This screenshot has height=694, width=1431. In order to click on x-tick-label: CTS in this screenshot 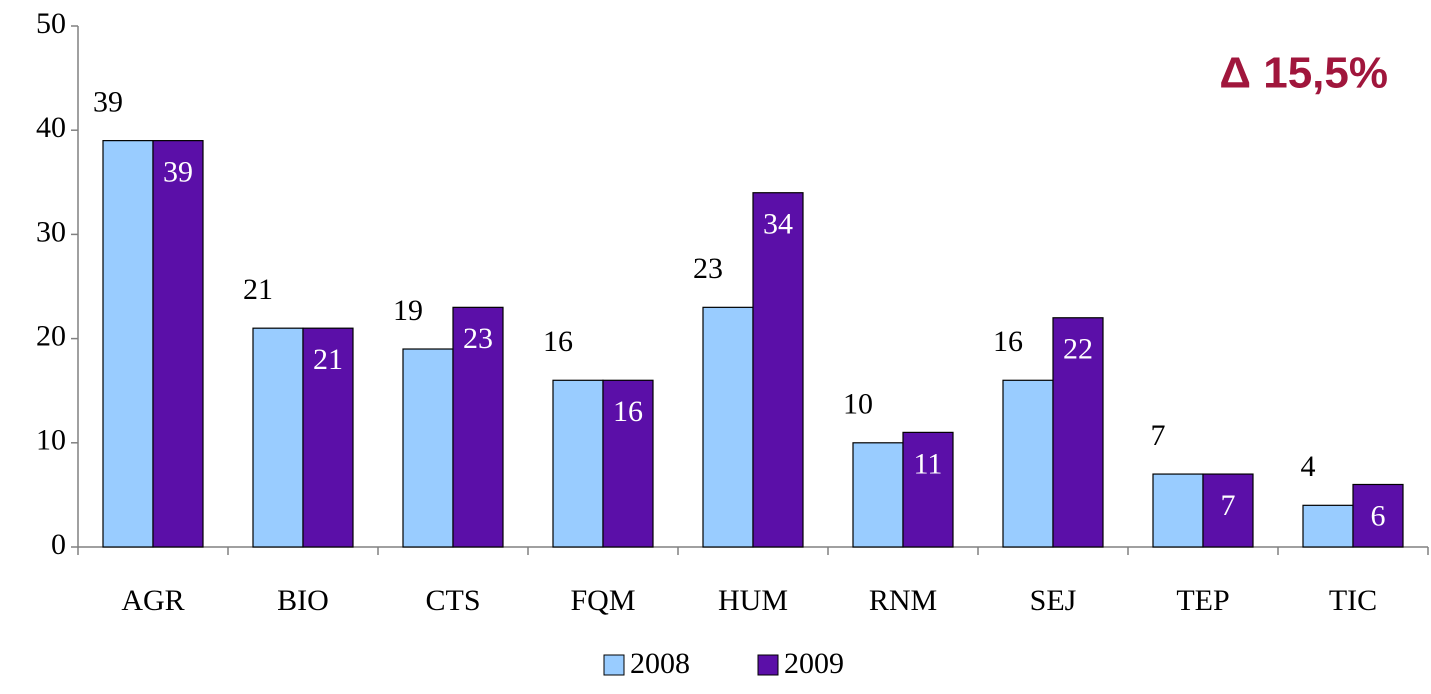, I will do `click(452, 600)`.